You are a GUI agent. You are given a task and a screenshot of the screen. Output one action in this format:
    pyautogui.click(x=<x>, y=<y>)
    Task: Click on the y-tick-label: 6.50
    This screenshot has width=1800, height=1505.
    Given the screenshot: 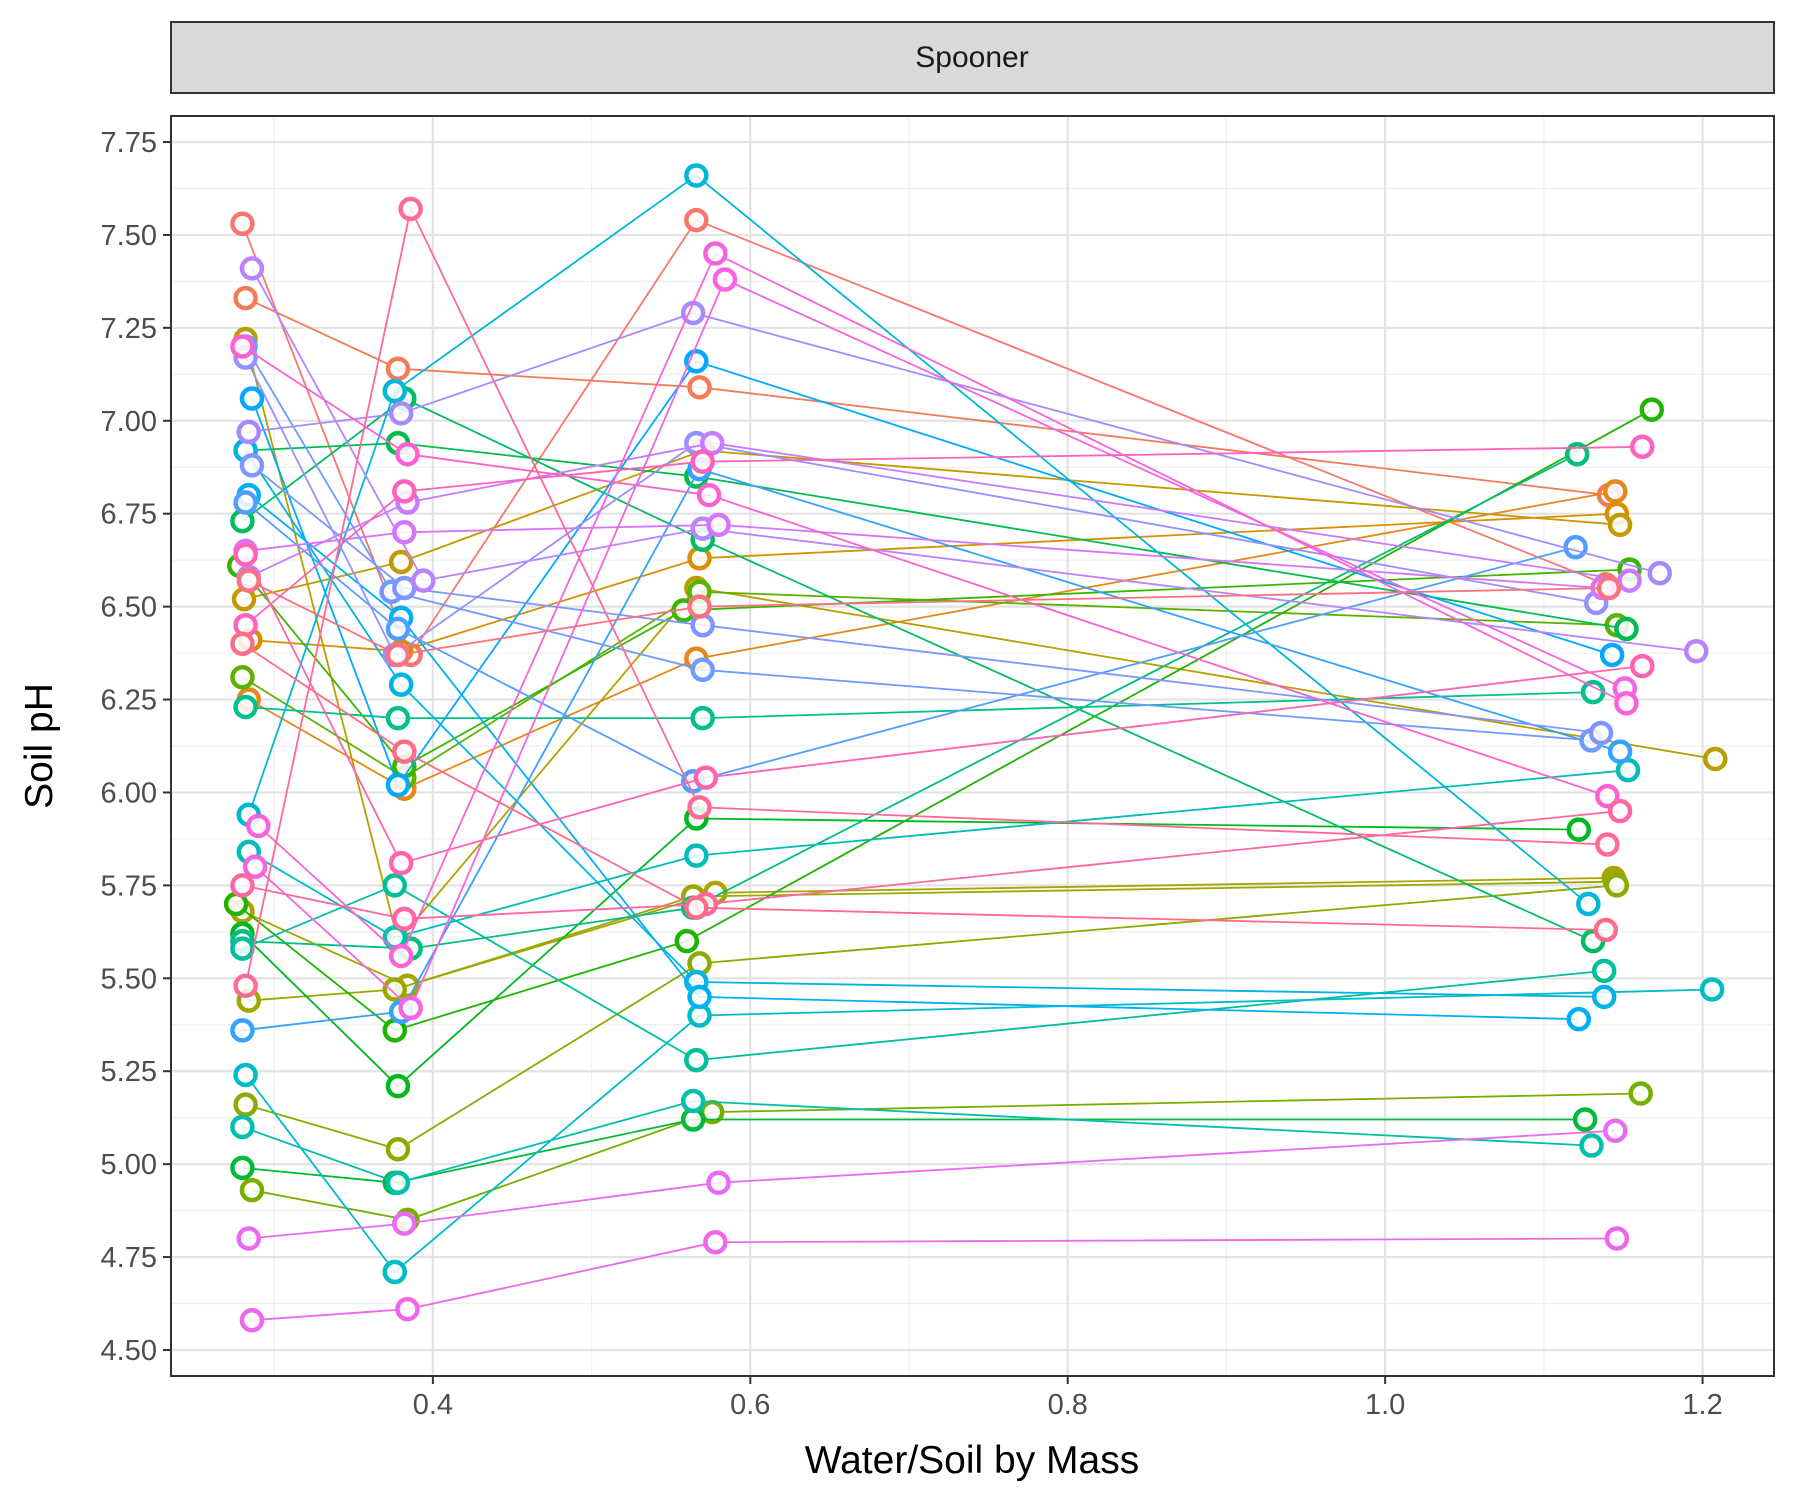 What is the action you would take?
    pyautogui.click(x=129, y=608)
    